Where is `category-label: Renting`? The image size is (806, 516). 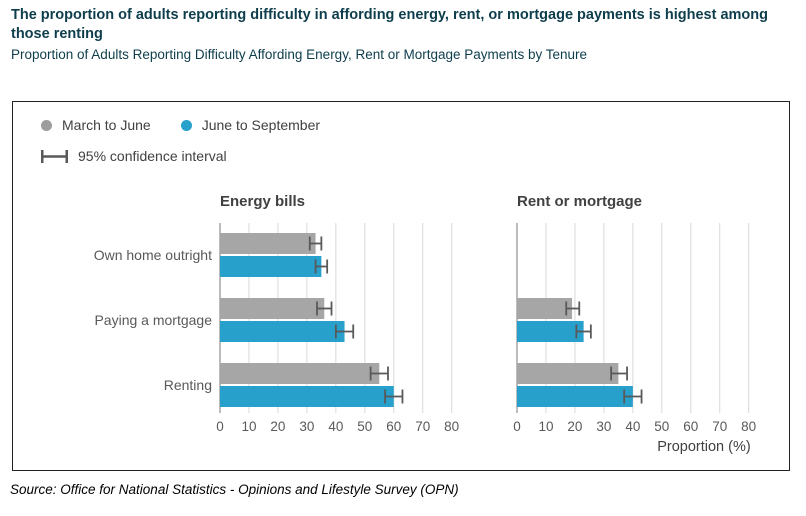 category-label: Renting is located at coordinates (188, 385).